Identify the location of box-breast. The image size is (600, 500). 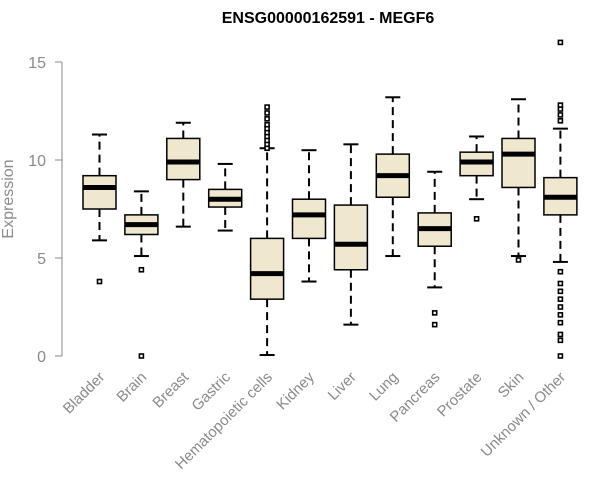
(183, 174).